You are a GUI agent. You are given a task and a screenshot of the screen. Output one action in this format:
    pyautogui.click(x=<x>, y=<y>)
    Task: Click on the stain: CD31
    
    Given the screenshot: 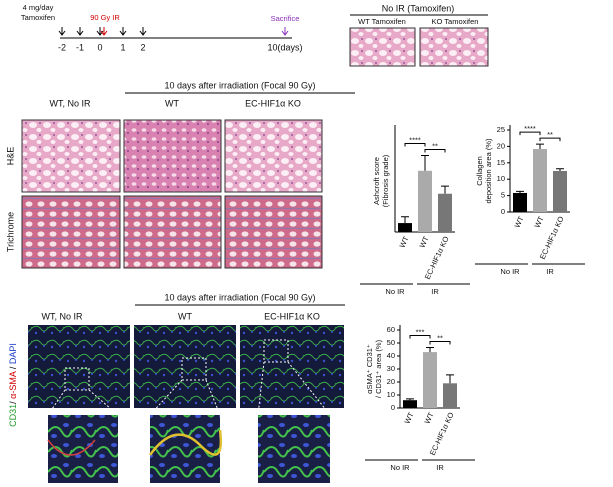 What is the action you would take?
    pyautogui.click(x=13, y=415)
    